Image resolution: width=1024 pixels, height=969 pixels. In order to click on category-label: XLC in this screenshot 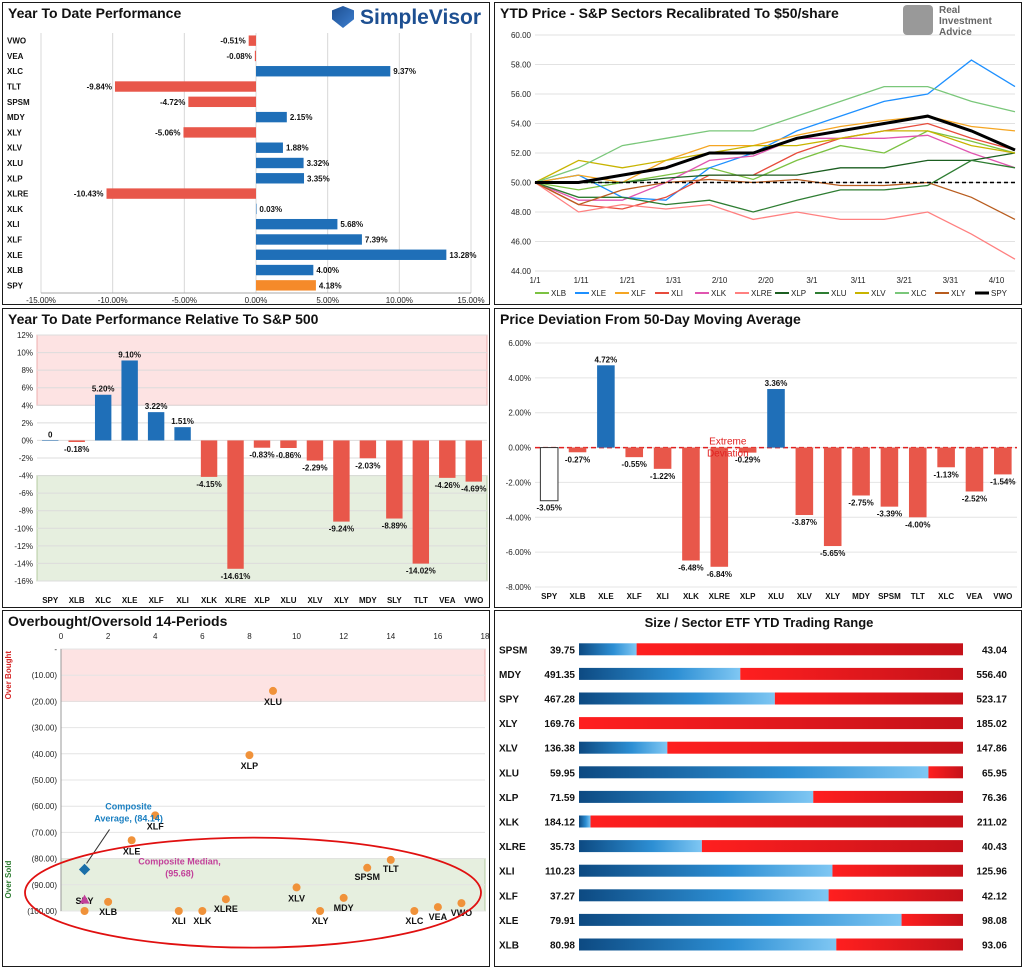, I will do `click(103, 600)`.